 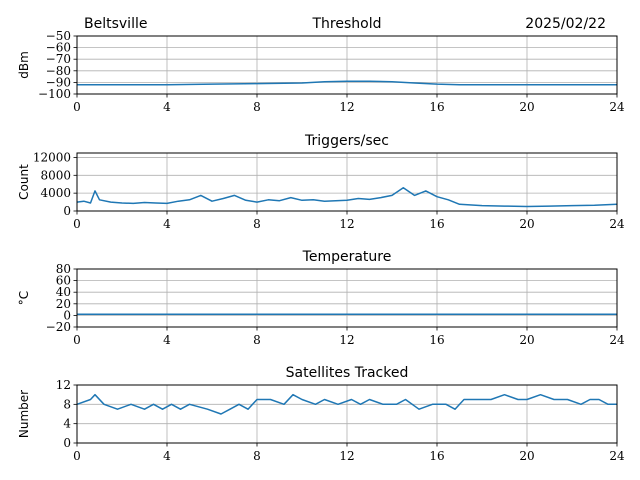 I want to click on y-axis-label: Number, so click(x=24, y=414).